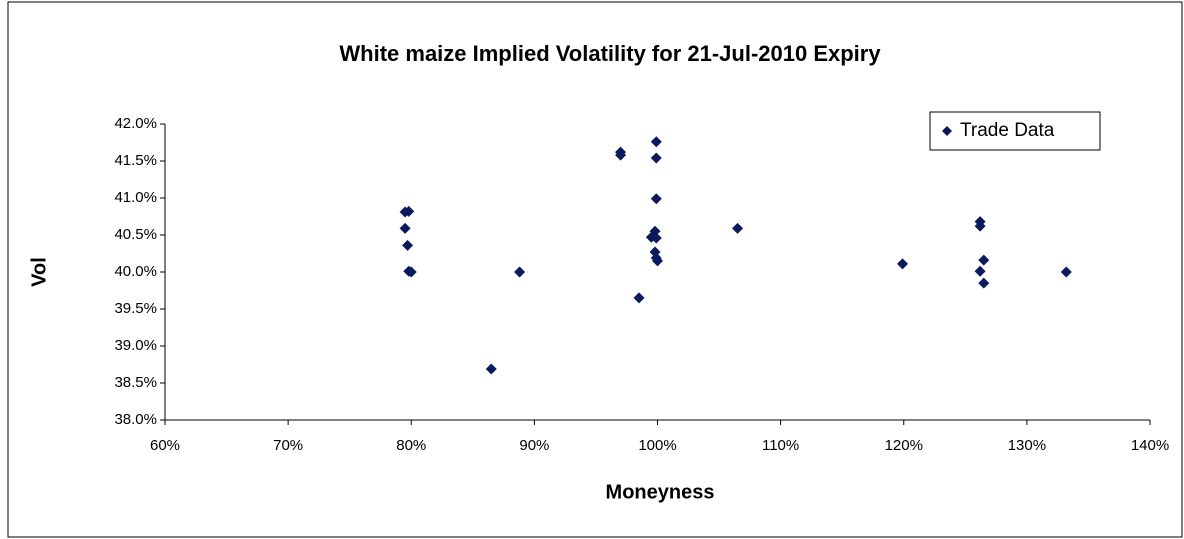 This screenshot has width=1184, height=539. I want to click on y-tick-label: 41.5%, so click(135, 160).